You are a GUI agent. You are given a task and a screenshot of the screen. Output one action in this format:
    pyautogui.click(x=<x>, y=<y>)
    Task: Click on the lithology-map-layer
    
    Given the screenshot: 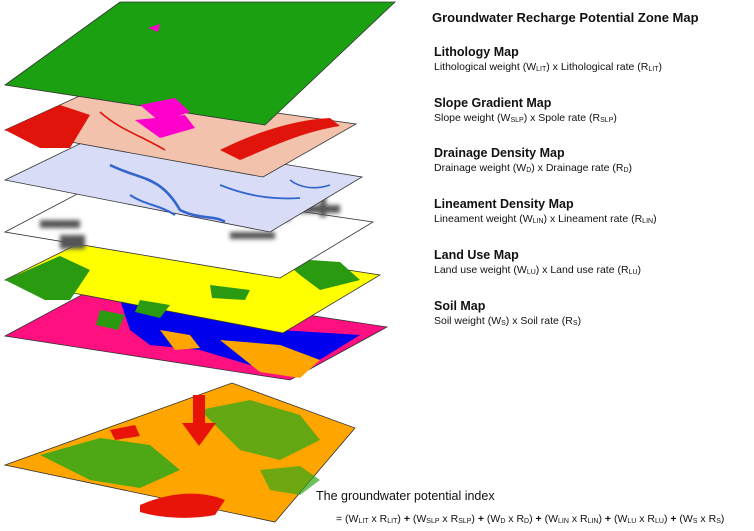 What is the action you would take?
    pyautogui.click(x=200, y=63)
    